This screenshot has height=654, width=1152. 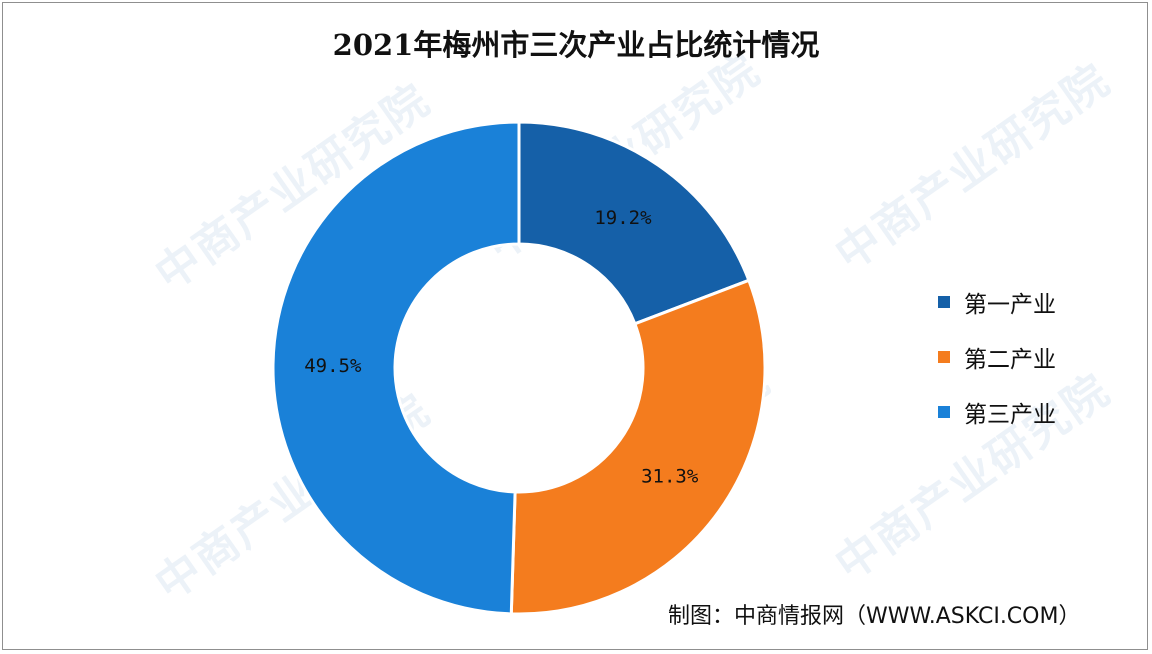 What do you see at coordinates (333, 366) in the screenshot?
I see `data-label-3: 49.5%` at bounding box center [333, 366].